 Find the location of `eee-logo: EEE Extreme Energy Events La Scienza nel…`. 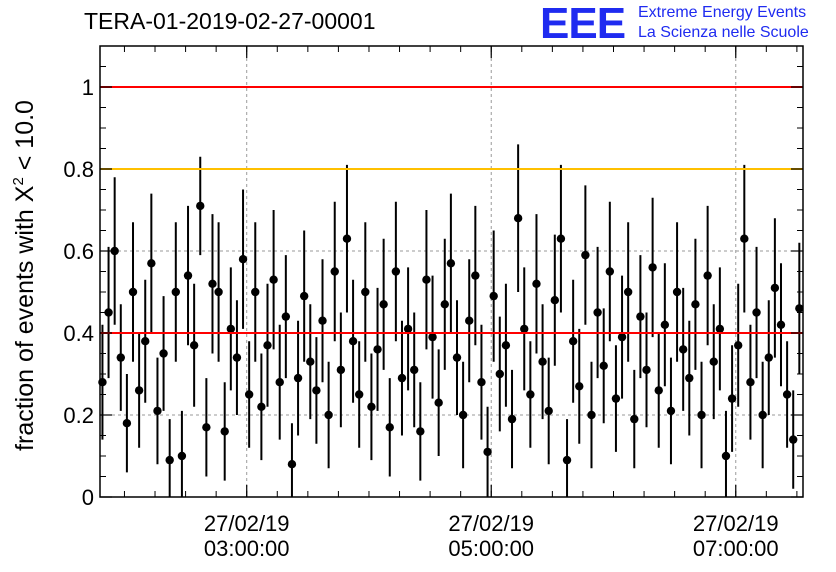

eee-logo: EEE Extreme Energy Events La Scienza nel… is located at coordinates (685, 24).